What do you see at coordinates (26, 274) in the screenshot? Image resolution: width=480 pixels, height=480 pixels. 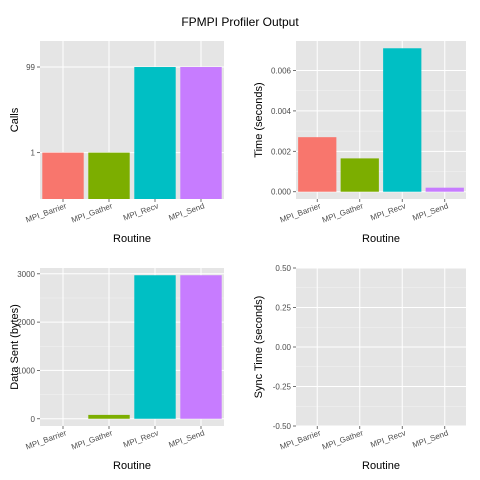 I see `y-tick-label: 3000` at bounding box center [26, 274].